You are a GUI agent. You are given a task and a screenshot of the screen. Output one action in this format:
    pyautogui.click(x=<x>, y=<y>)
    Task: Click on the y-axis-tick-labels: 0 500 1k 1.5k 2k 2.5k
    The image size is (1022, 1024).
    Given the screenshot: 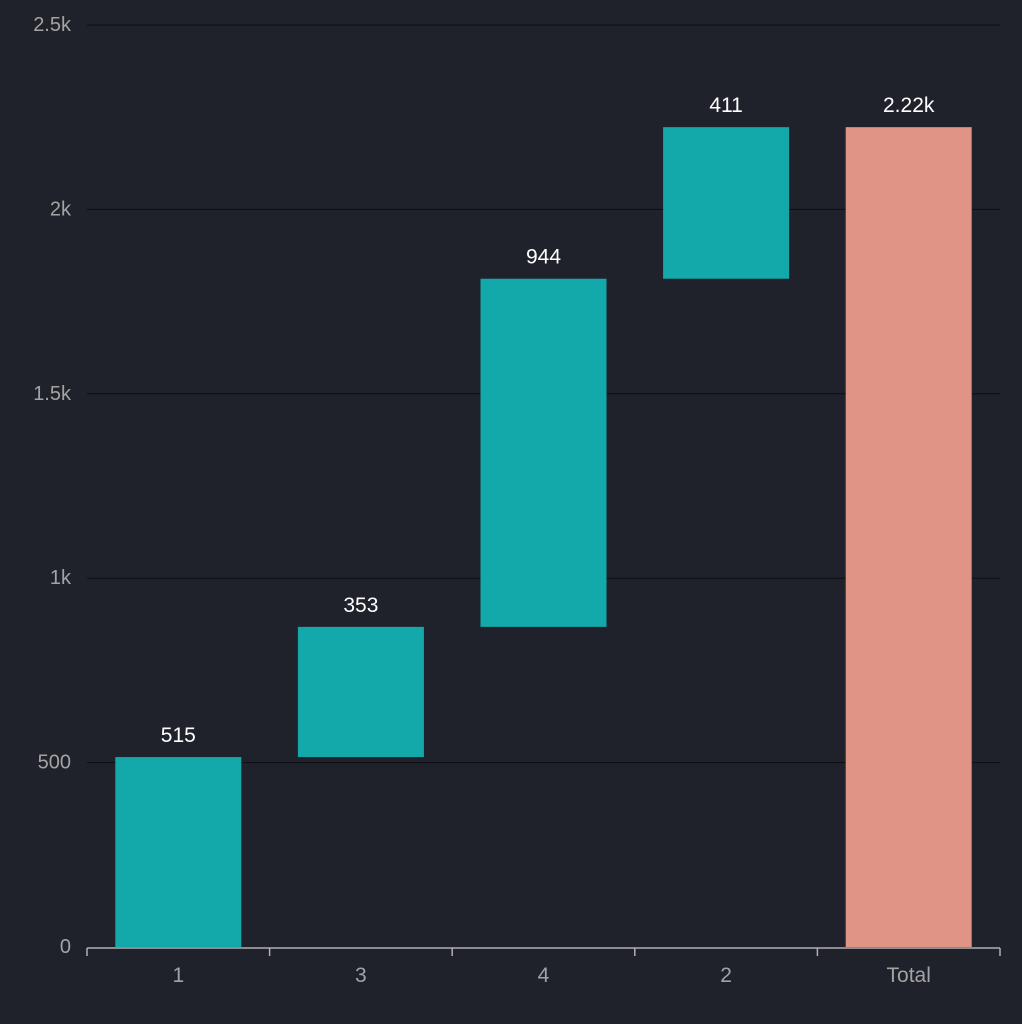 What is the action you would take?
    pyautogui.click(x=52, y=486)
    